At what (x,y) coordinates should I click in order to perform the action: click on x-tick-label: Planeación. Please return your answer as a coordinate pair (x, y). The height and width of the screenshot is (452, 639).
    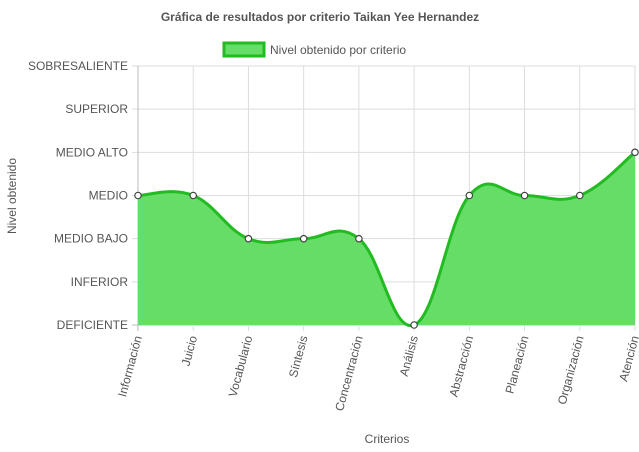
    Looking at the image, I should click on (517, 364).